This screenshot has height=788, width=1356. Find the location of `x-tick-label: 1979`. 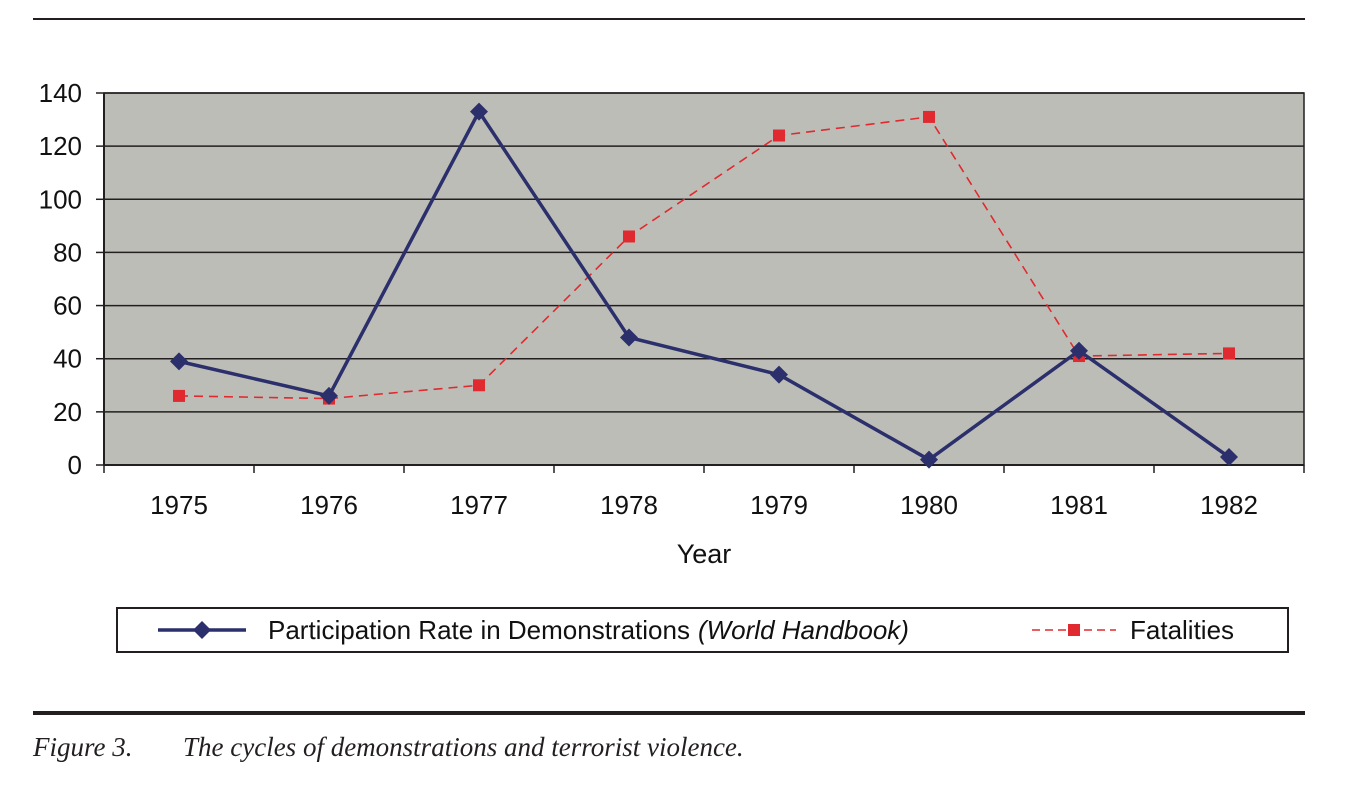

x-tick-label: 1979 is located at coordinates (779, 505).